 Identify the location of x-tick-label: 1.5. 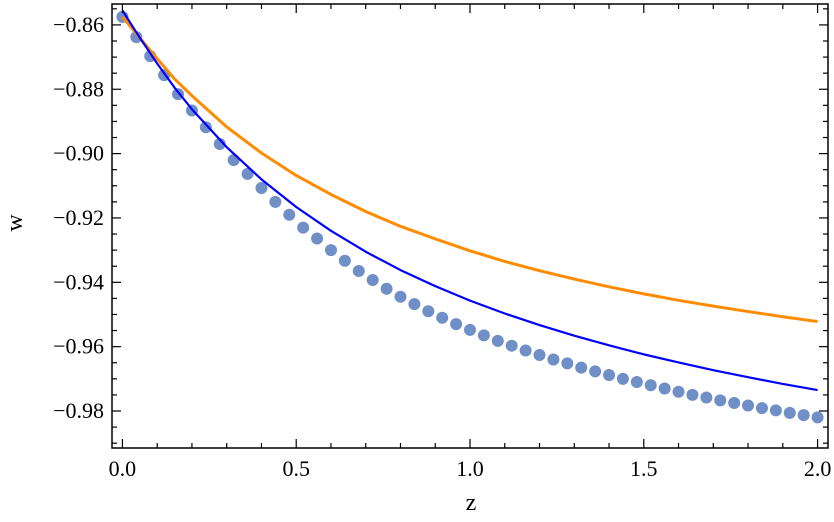
(644, 468).